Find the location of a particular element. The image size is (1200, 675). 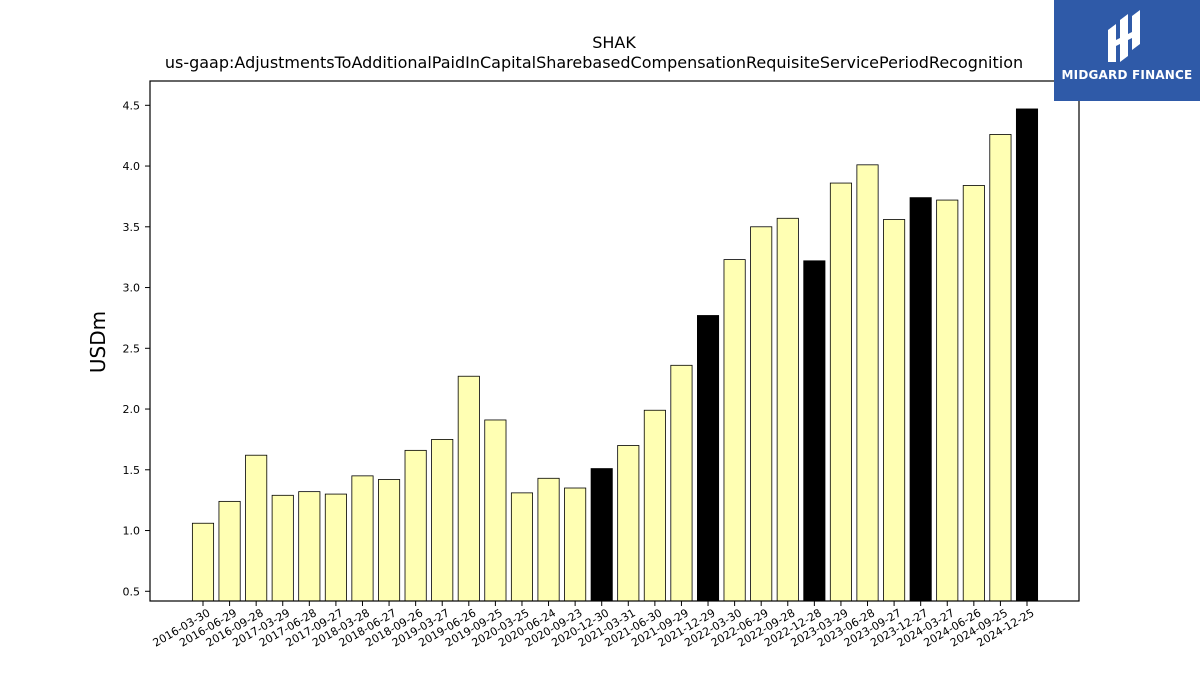

y-axis-ticks: 0.5 1.0 1.5 2.0 2.5 3.0 3.5 4.0 4.5 is located at coordinates (136, 348).